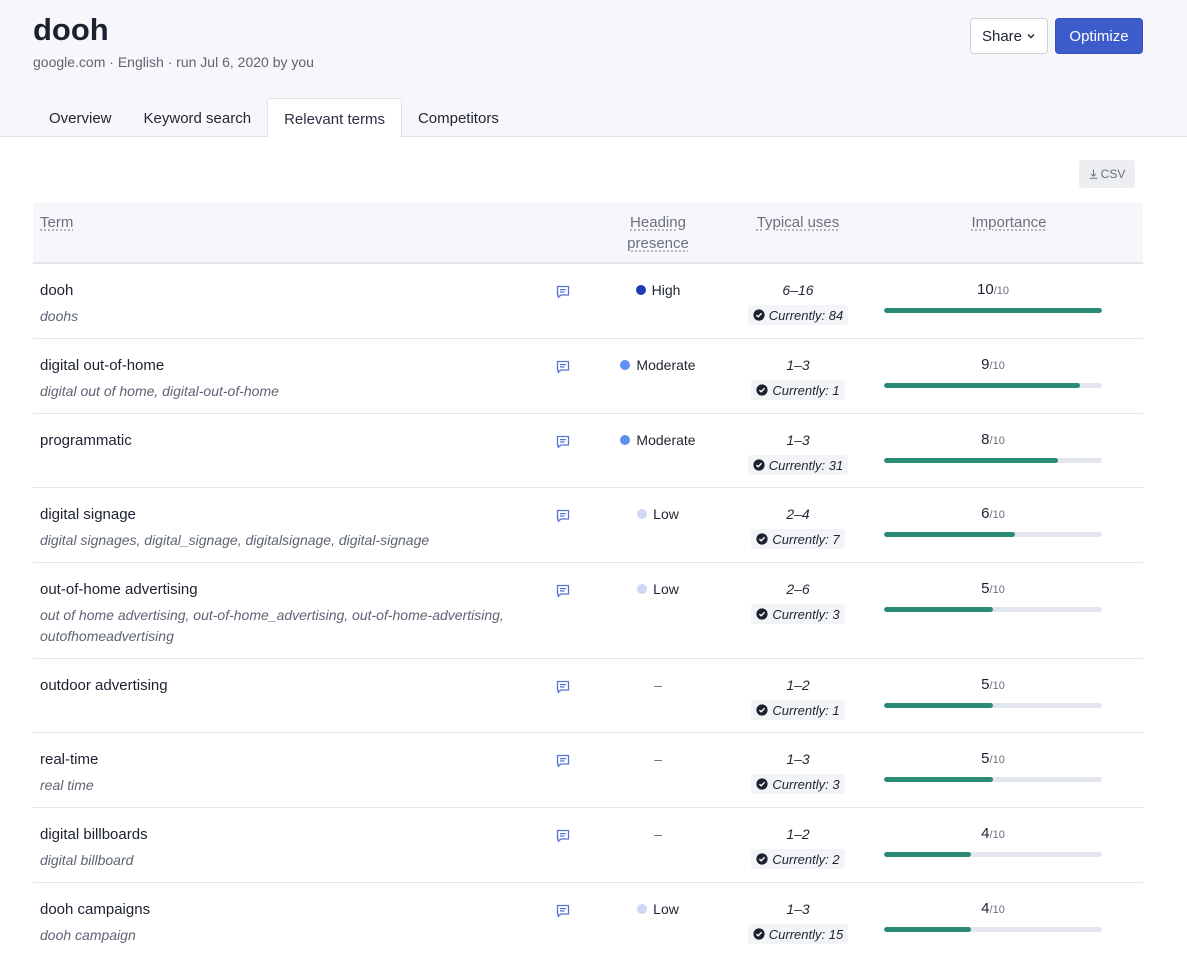 This screenshot has height=956, width=1187. What do you see at coordinates (80, 118) in the screenshot?
I see `tab-overview: Overview` at bounding box center [80, 118].